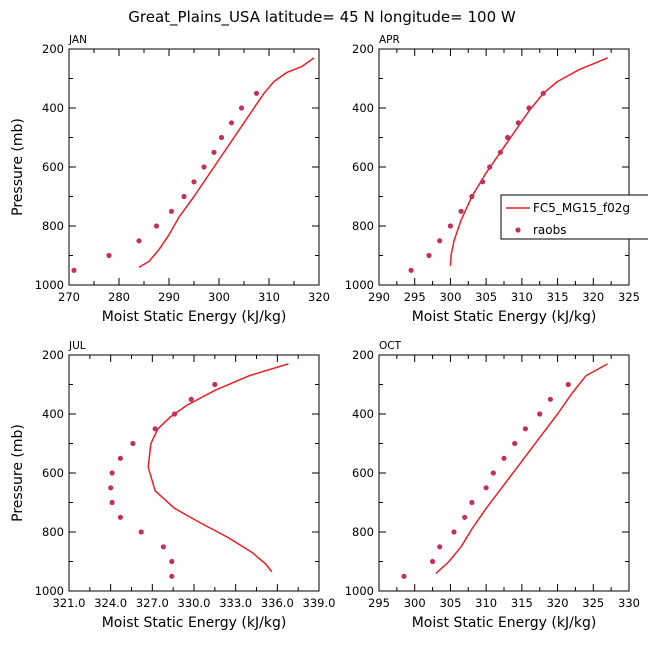  I want to click on x-tick-label-oct: 330, so click(629, 603).